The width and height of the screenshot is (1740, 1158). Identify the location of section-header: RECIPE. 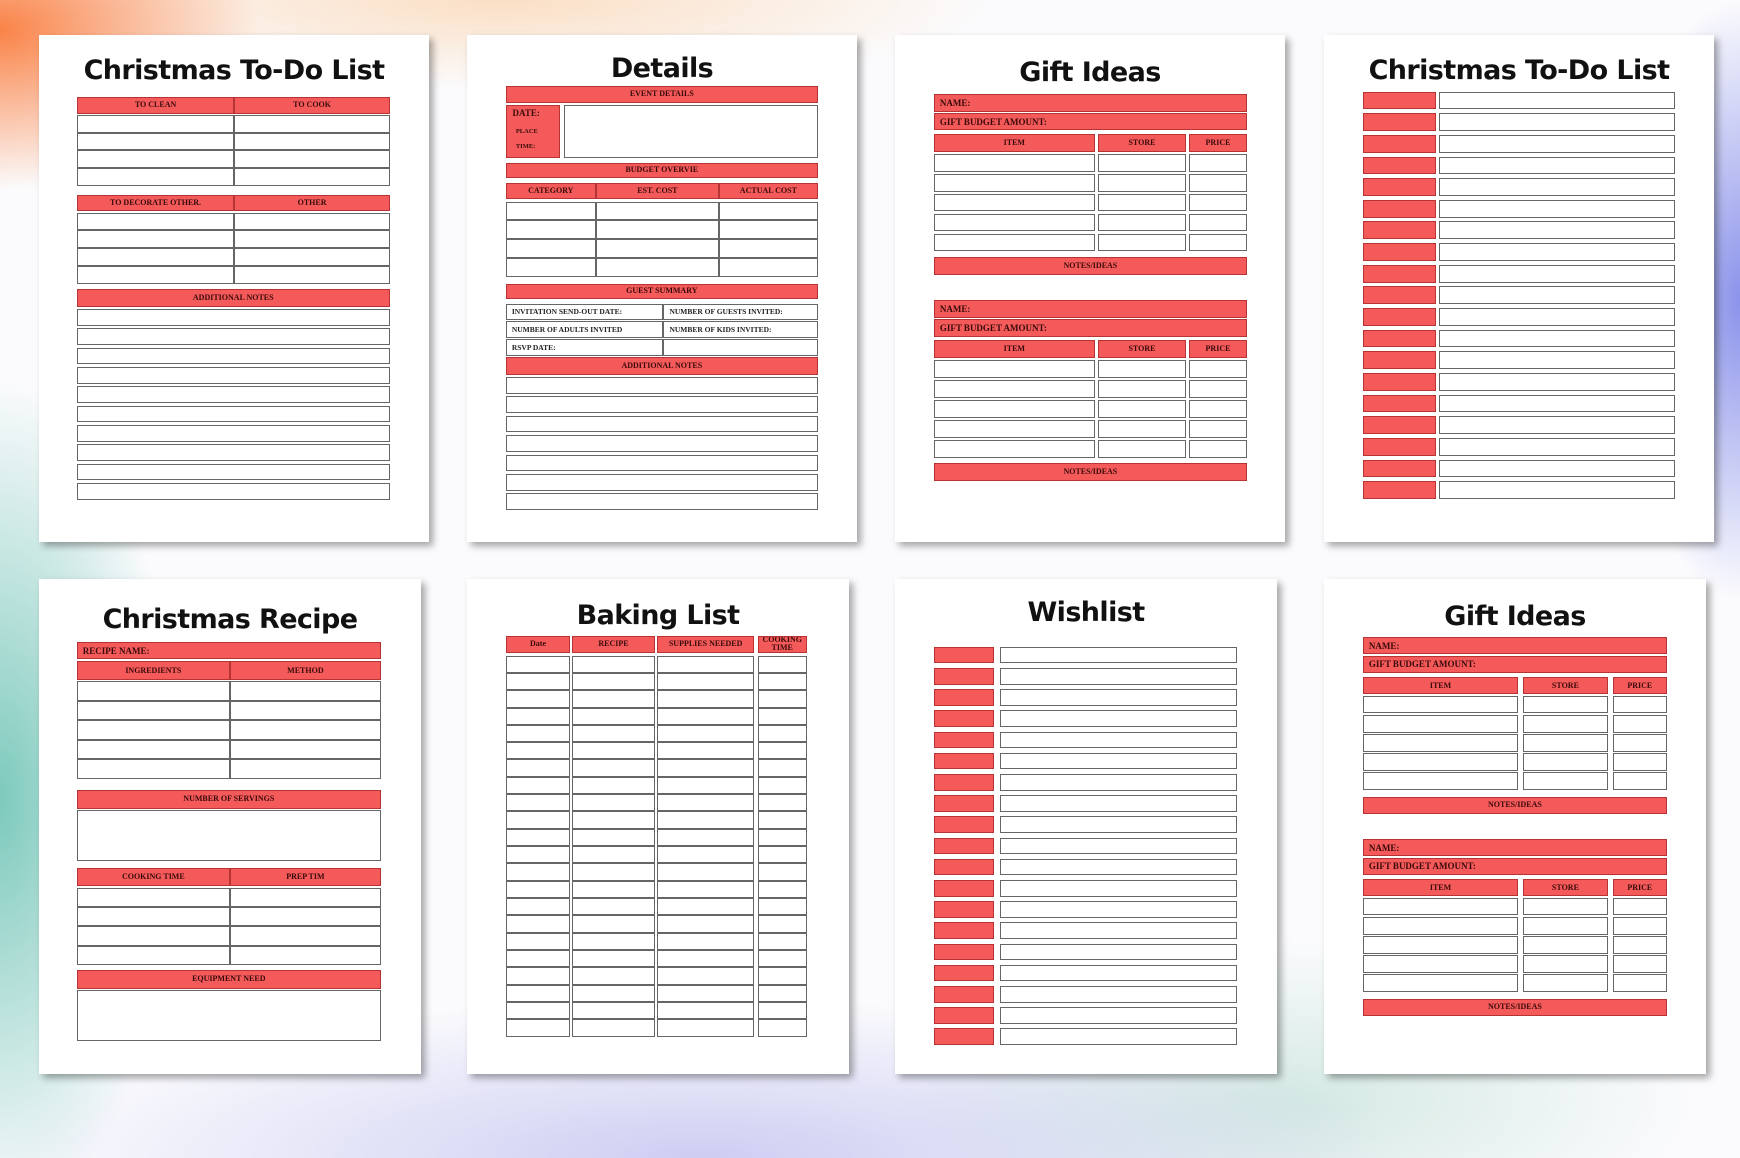
(613, 644).